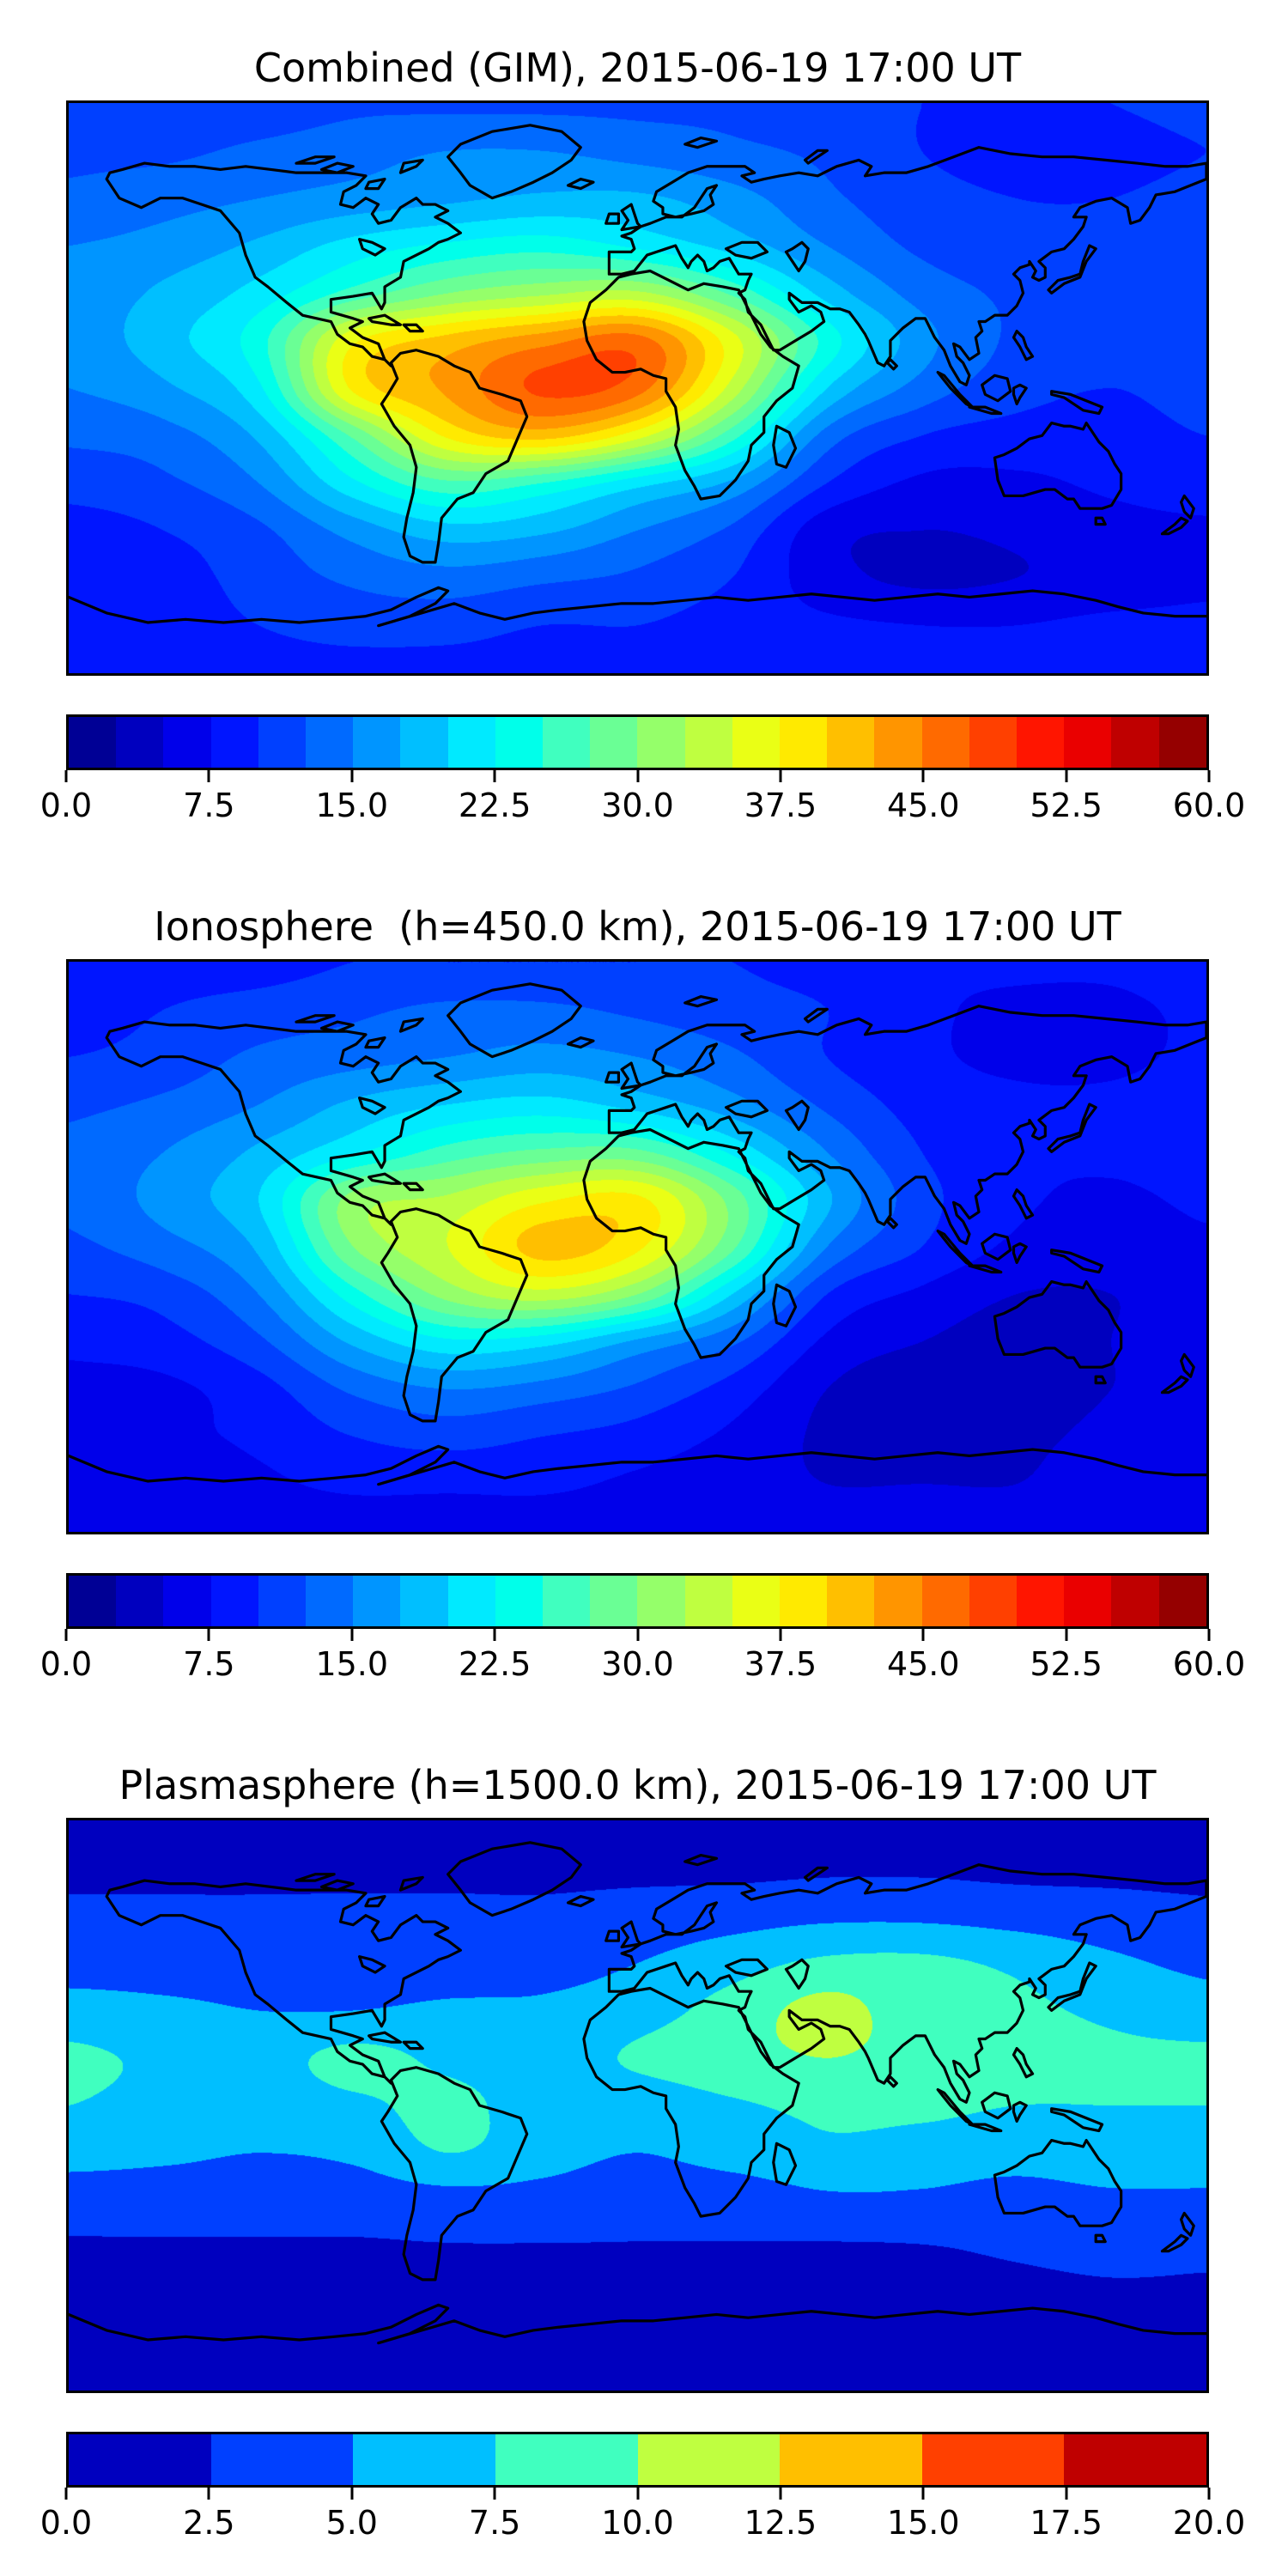 This screenshot has height=2576, width=1288. I want to click on colorbar-tick-label: 0.0, so click(66, 1664).